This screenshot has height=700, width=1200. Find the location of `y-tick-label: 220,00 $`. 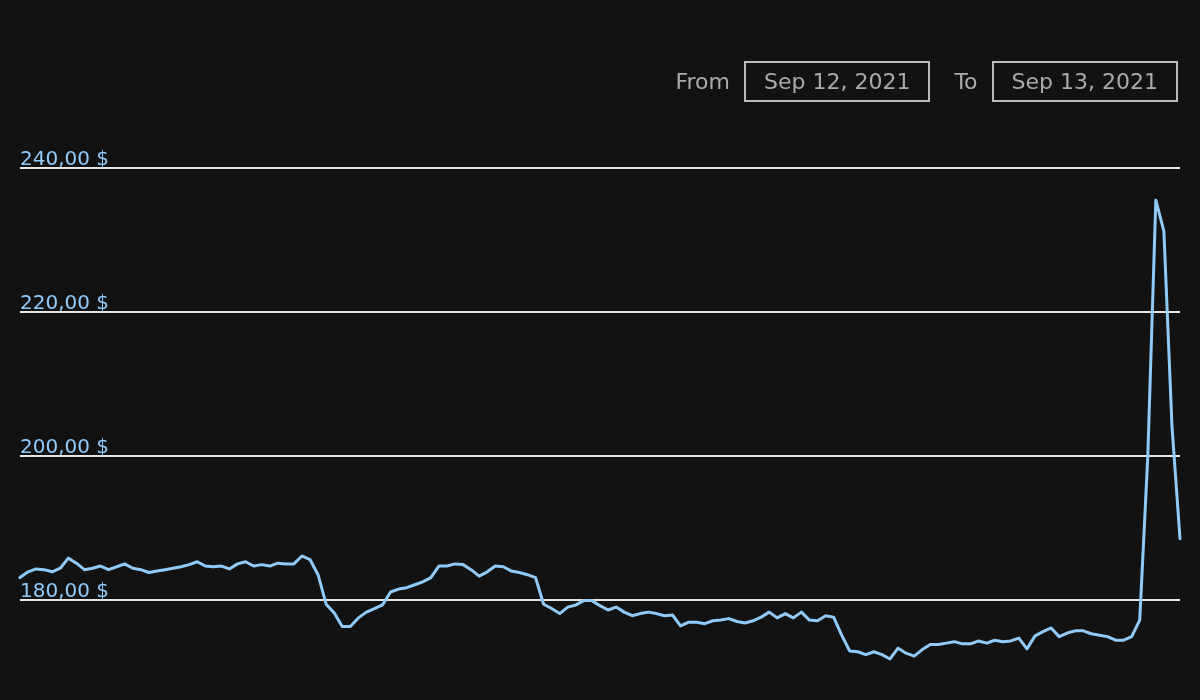

y-tick-label: 220,00 $ is located at coordinates (65, 301).